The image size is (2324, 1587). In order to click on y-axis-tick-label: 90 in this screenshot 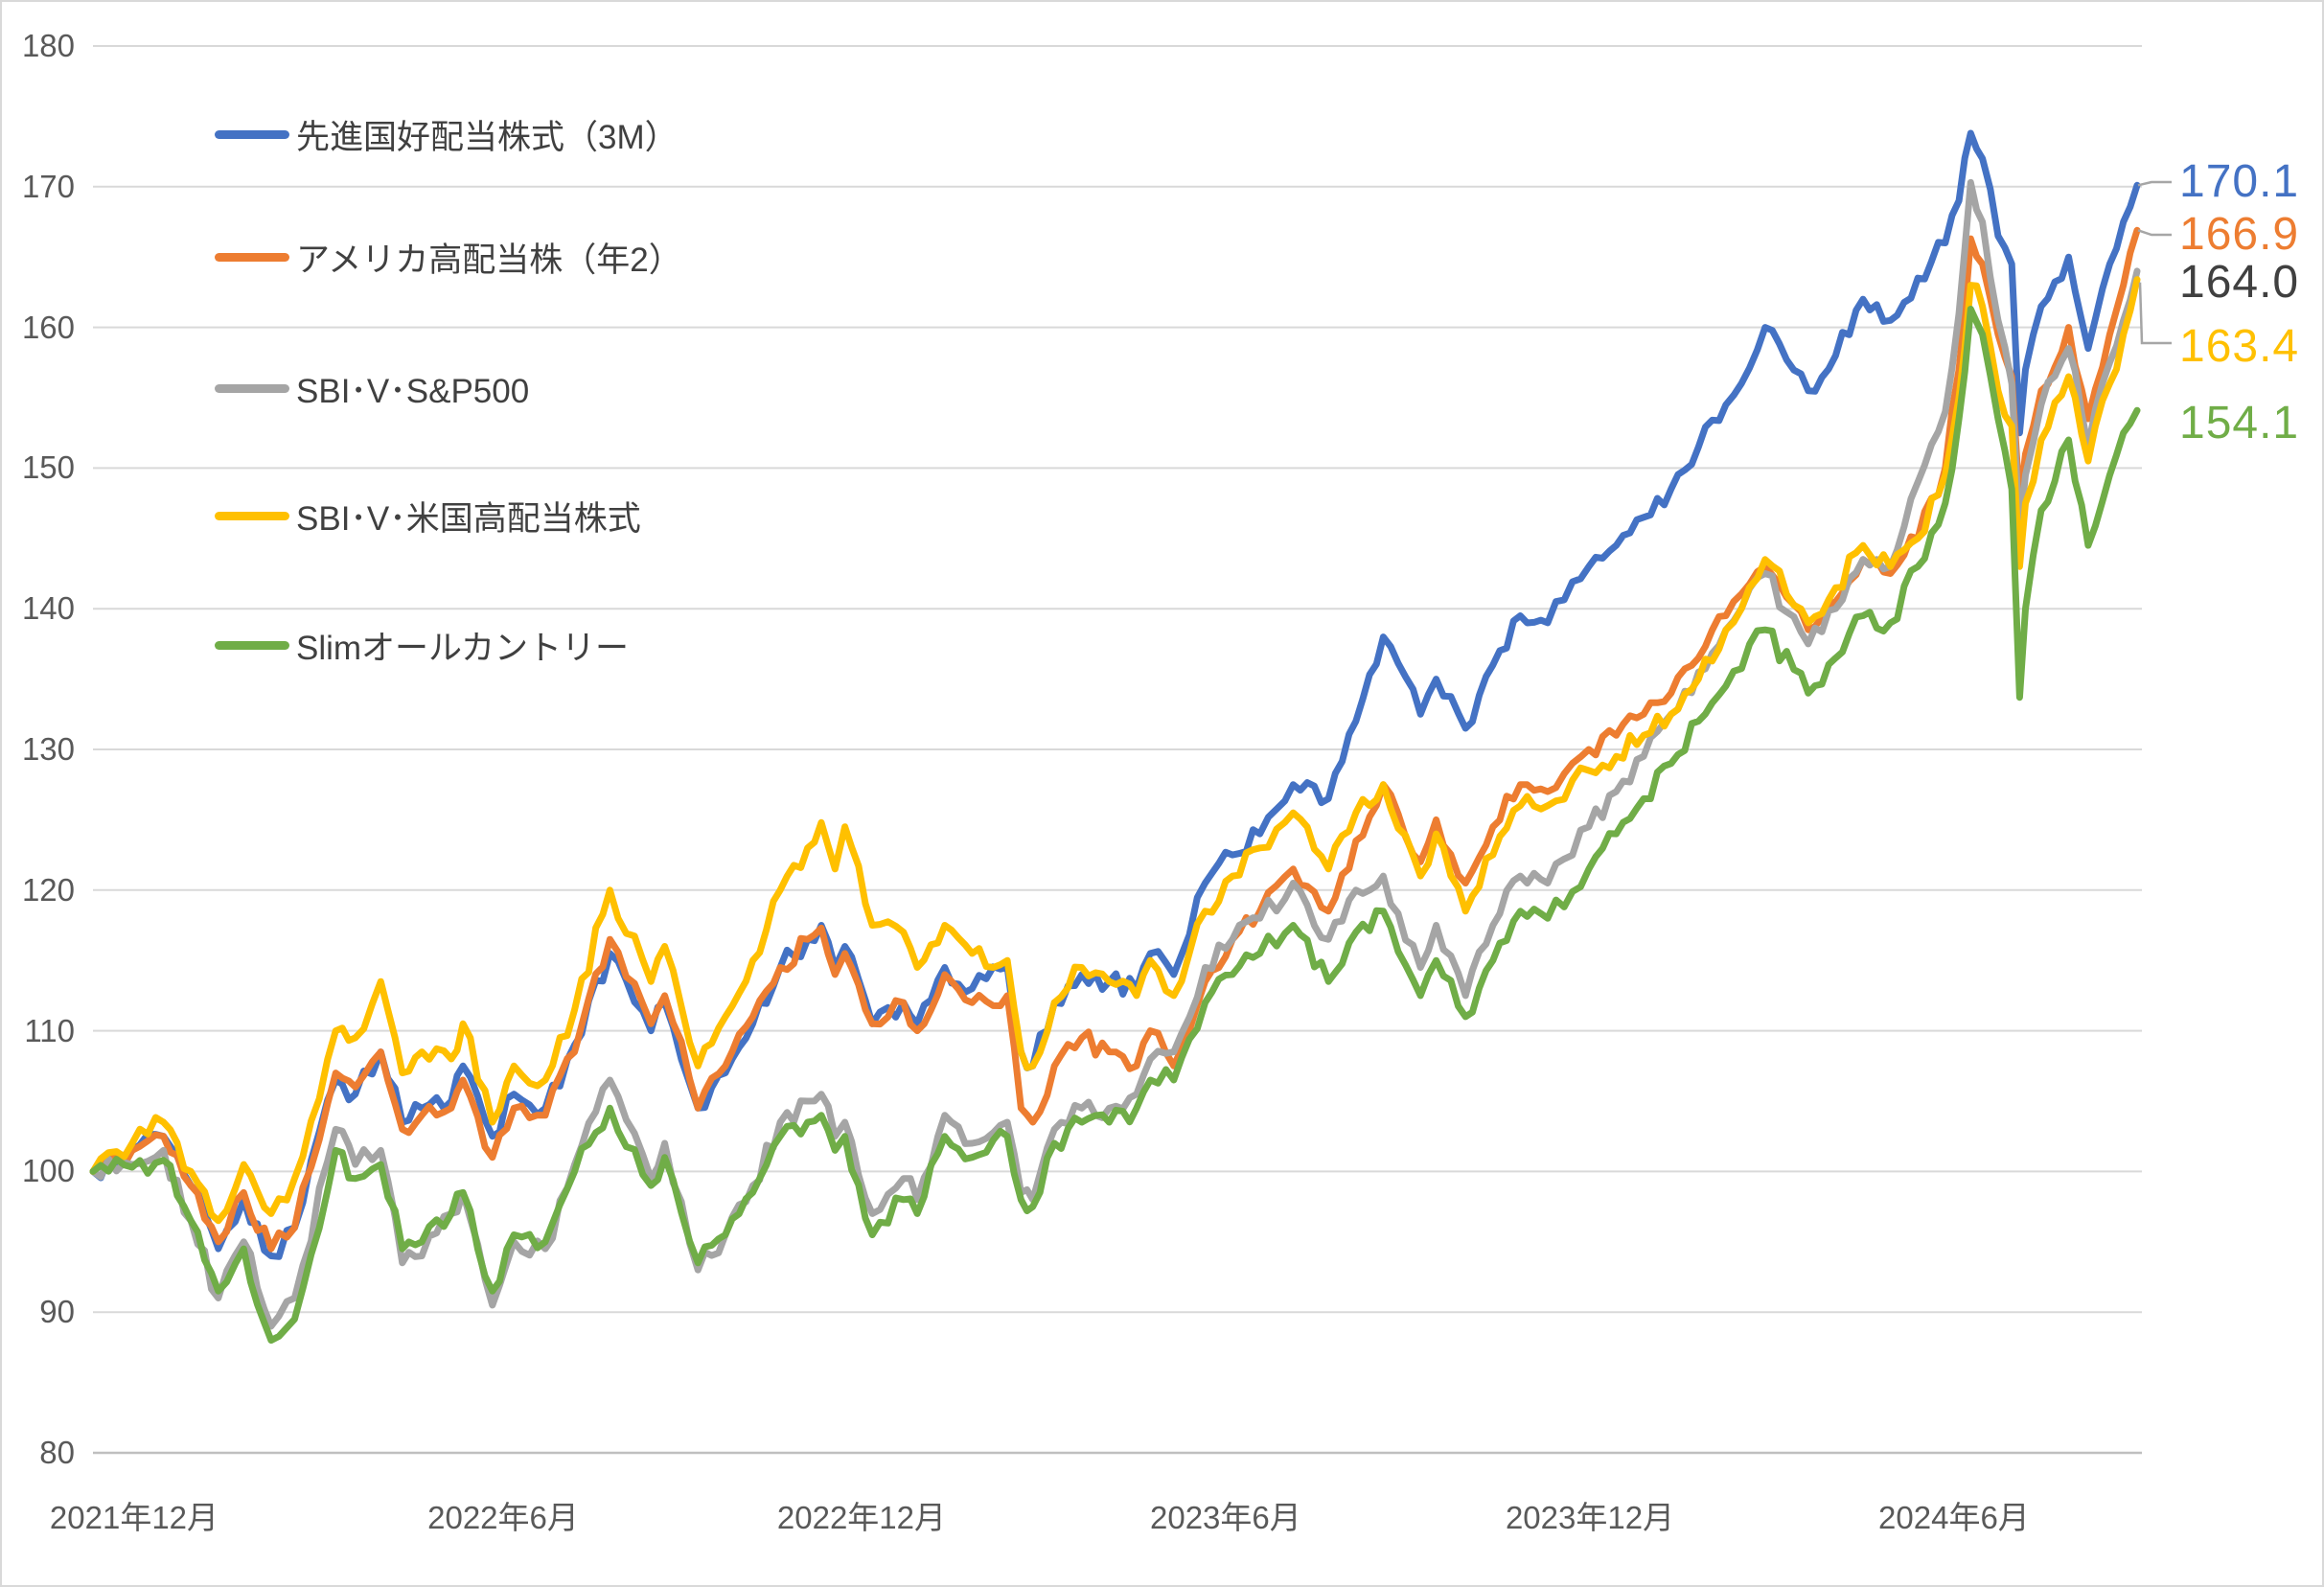, I will do `click(57, 1312)`.